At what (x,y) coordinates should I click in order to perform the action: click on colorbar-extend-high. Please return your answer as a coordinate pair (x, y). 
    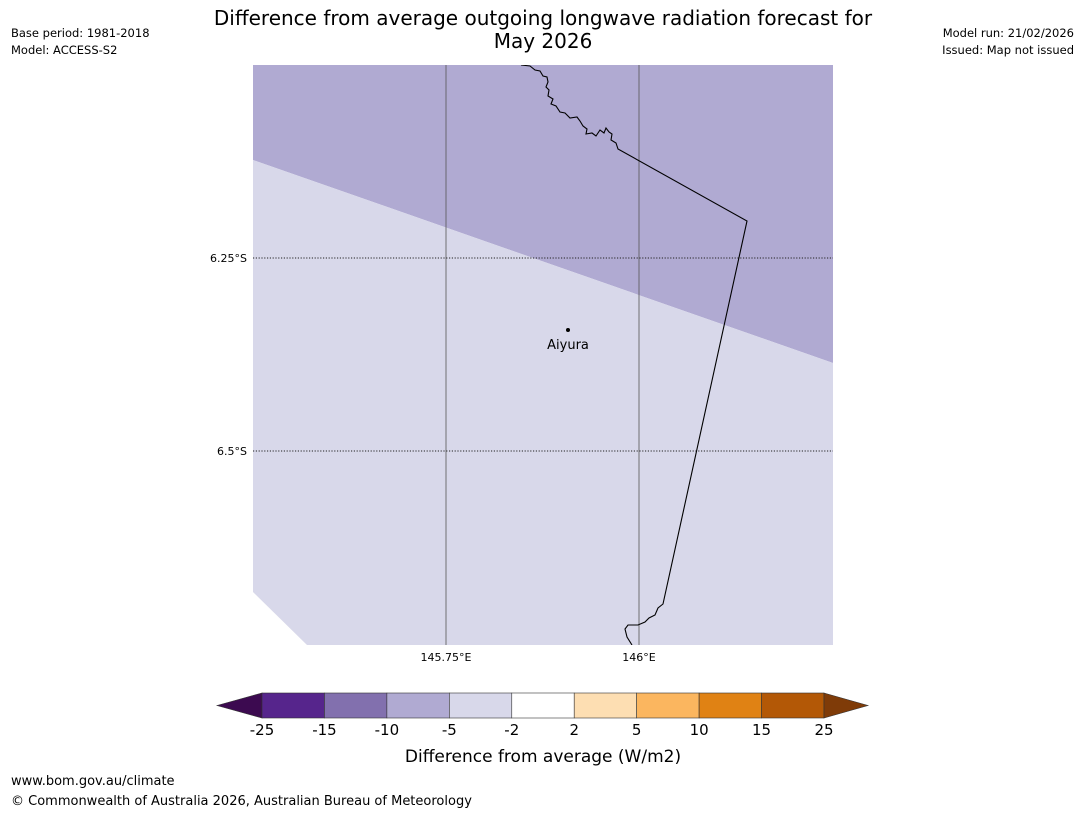
    Looking at the image, I should click on (846, 705).